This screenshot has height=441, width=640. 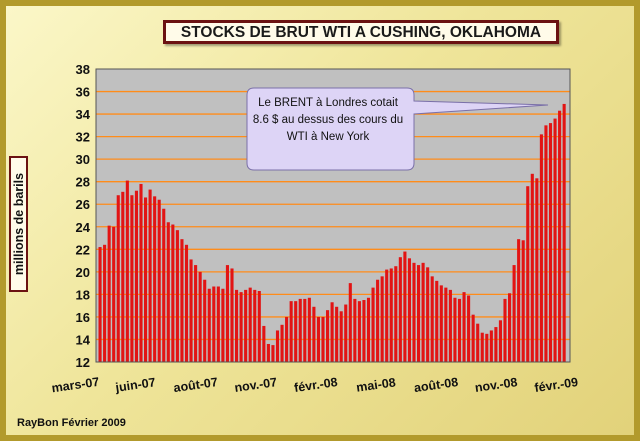 I want to click on x-tick-label: nov.-07, so click(x=256, y=385).